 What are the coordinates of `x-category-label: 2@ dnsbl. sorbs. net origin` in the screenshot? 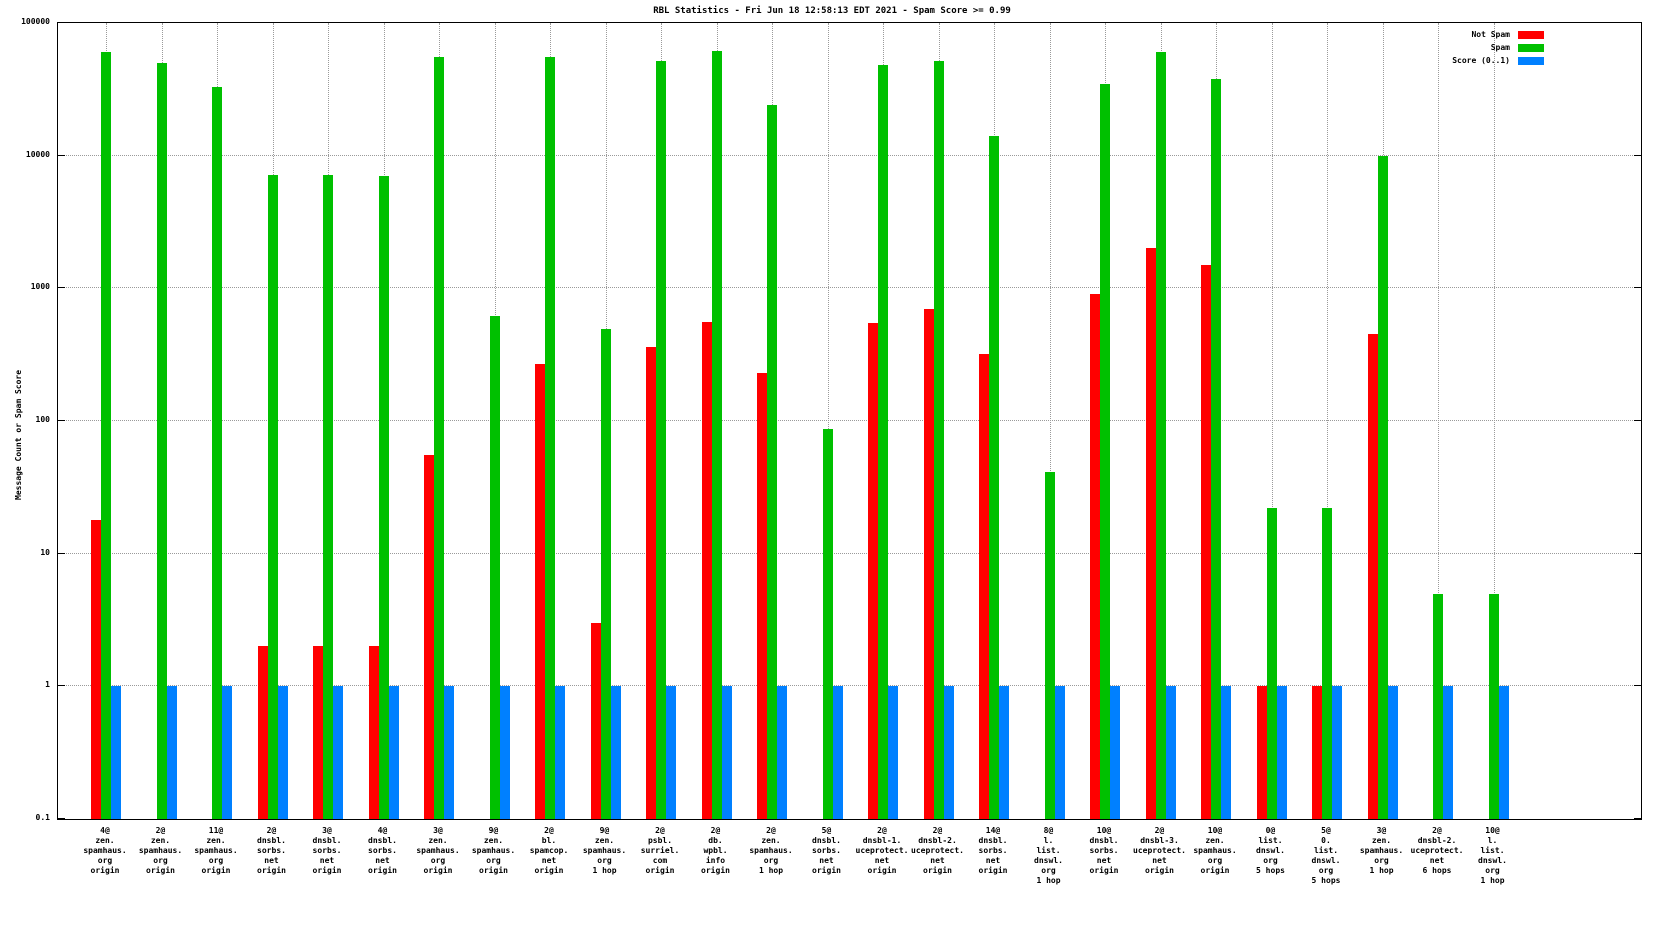 It's located at (271, 850).